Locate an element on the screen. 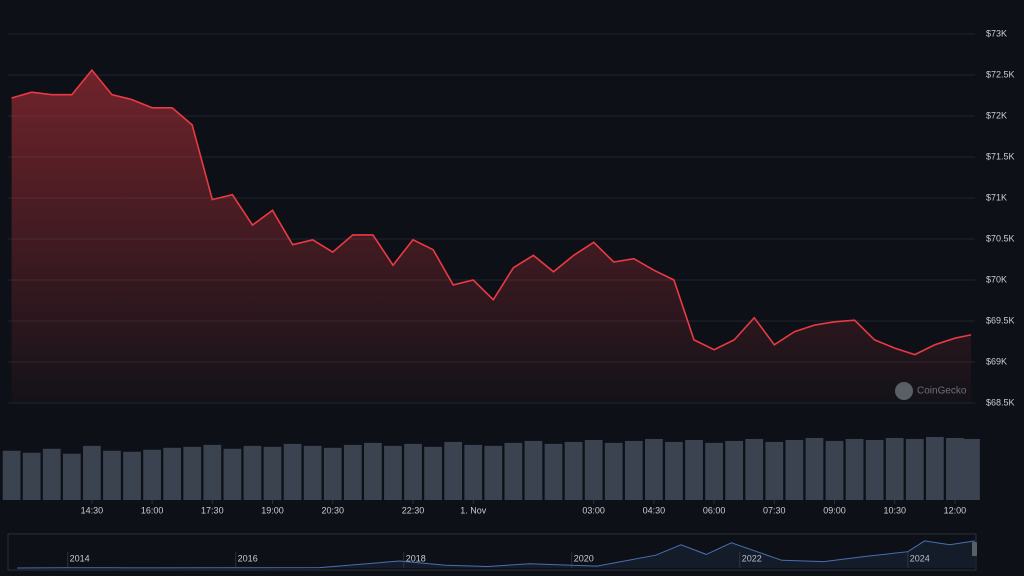 The width and height of the screenshot is (1024, 576). nav-tick-label: 2022 is located at coordinates (752, 558).